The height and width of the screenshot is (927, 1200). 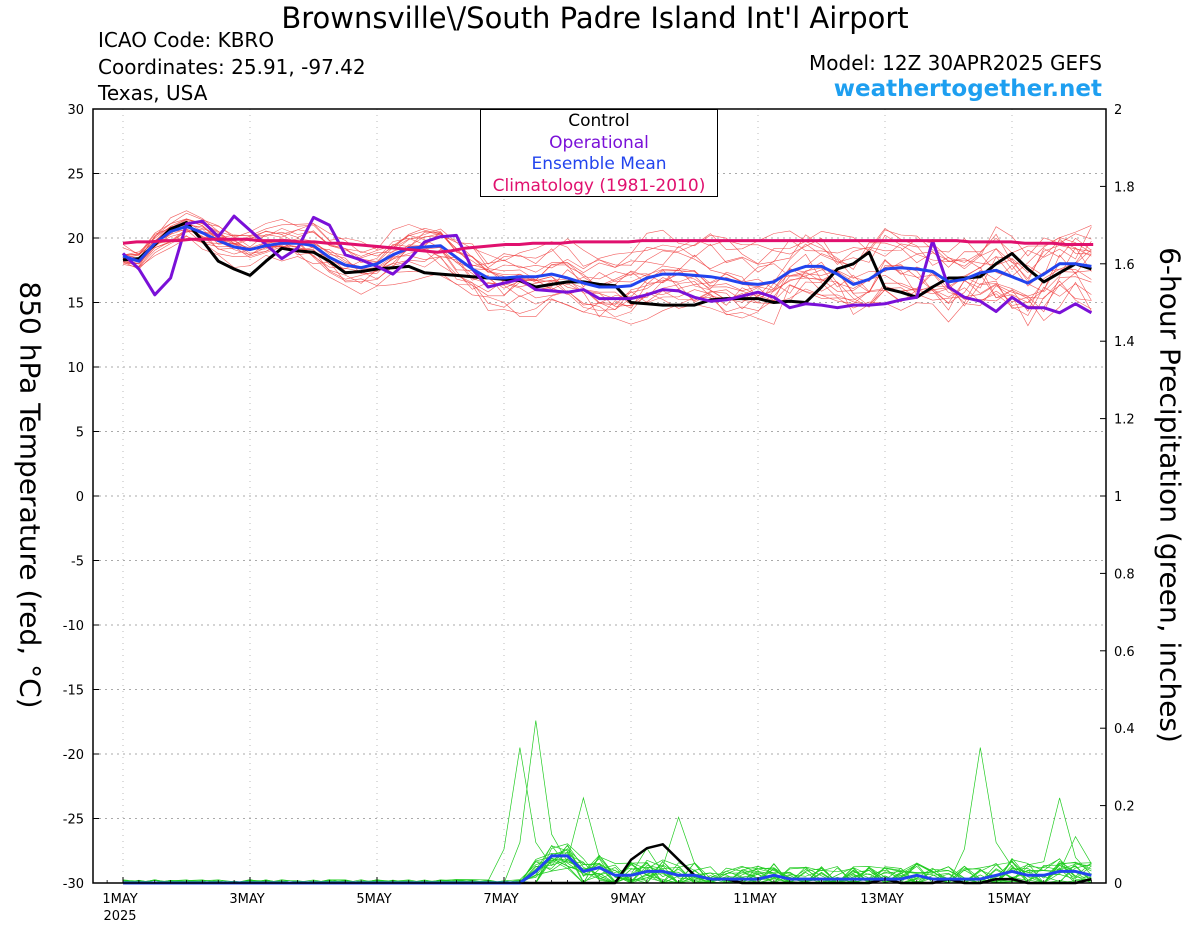 I want to click on y-right-tick-label: 2, so click(x=1118, y=110).